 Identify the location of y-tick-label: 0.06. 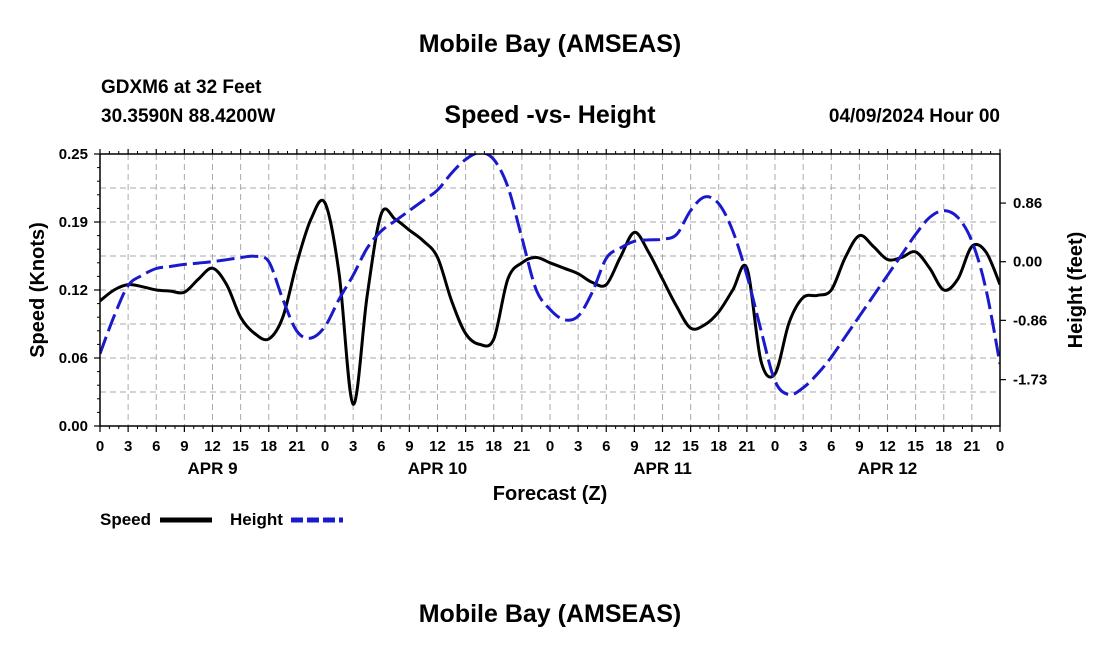
(73, 358).